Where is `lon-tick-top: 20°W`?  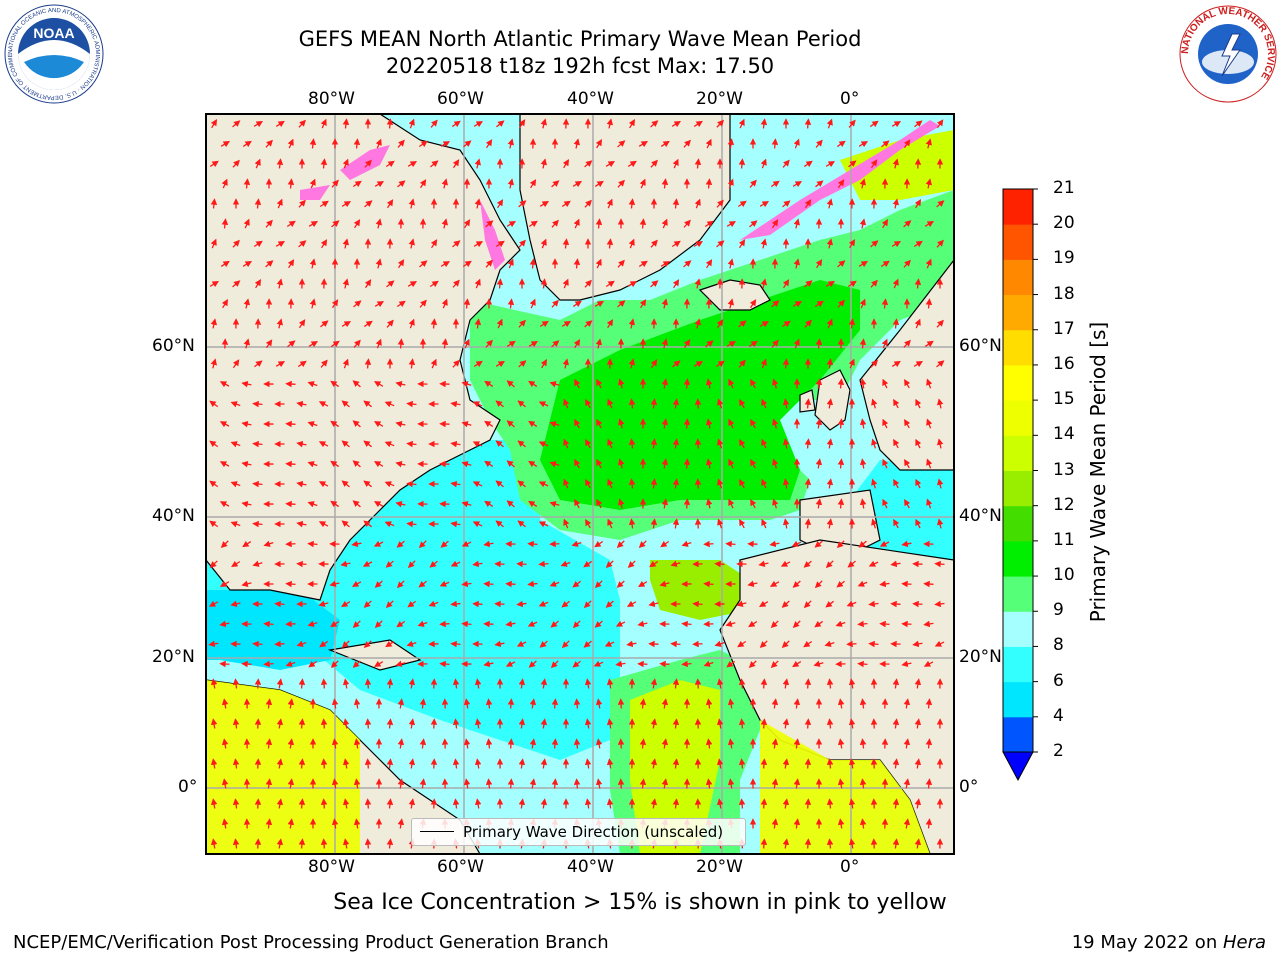 lon-tick-top: 20°W is located at coordinates (719, 99).